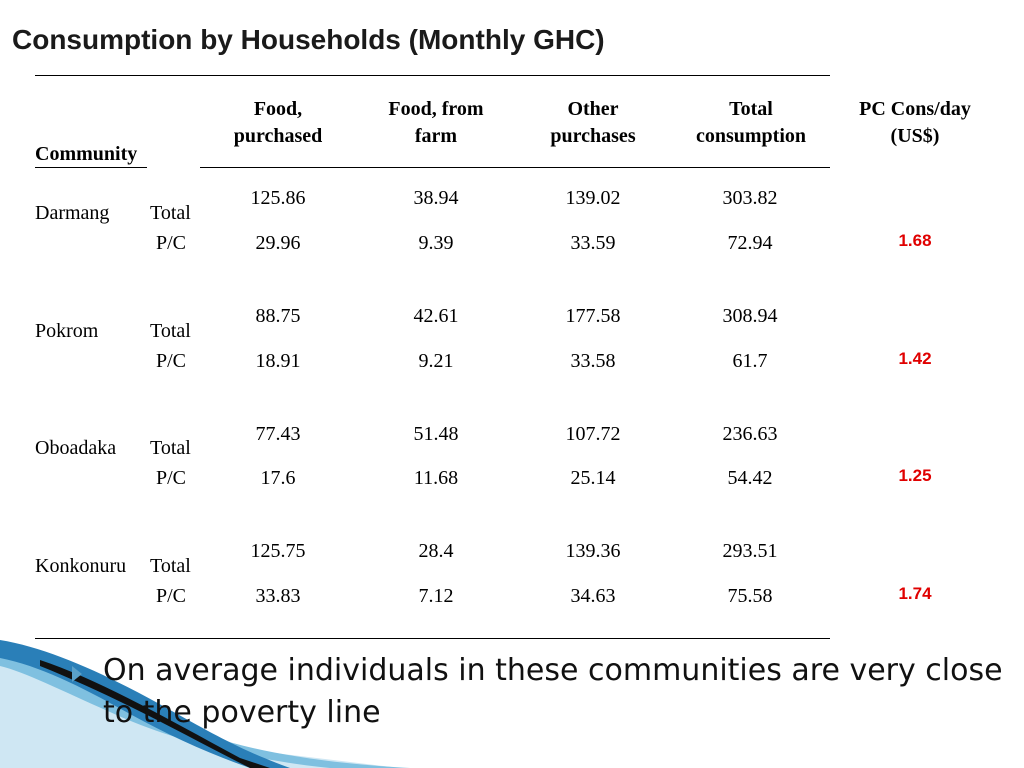  What do you see at coordinates (593, 478) in the screenshot?
I see `value-other-purchases-pc: 25.14` at bounding box center [593, 478].